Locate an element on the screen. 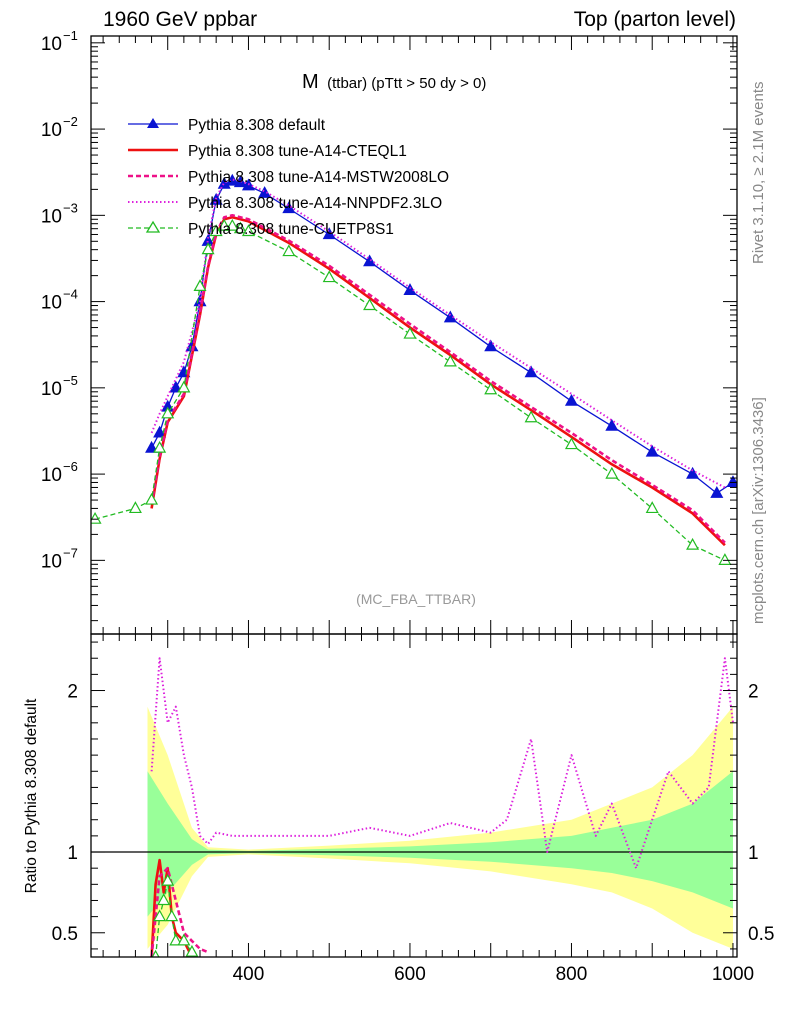 The image size is (786, 1024). x-tick-label: 600 is located at coordinates (410, 974).